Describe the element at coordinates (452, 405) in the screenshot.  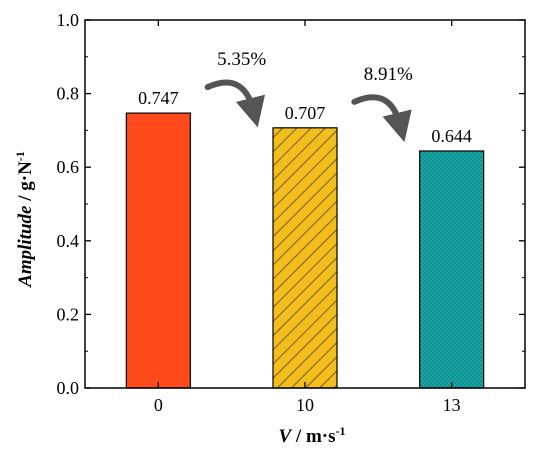
I see `x-tick-label: 13` at that location.